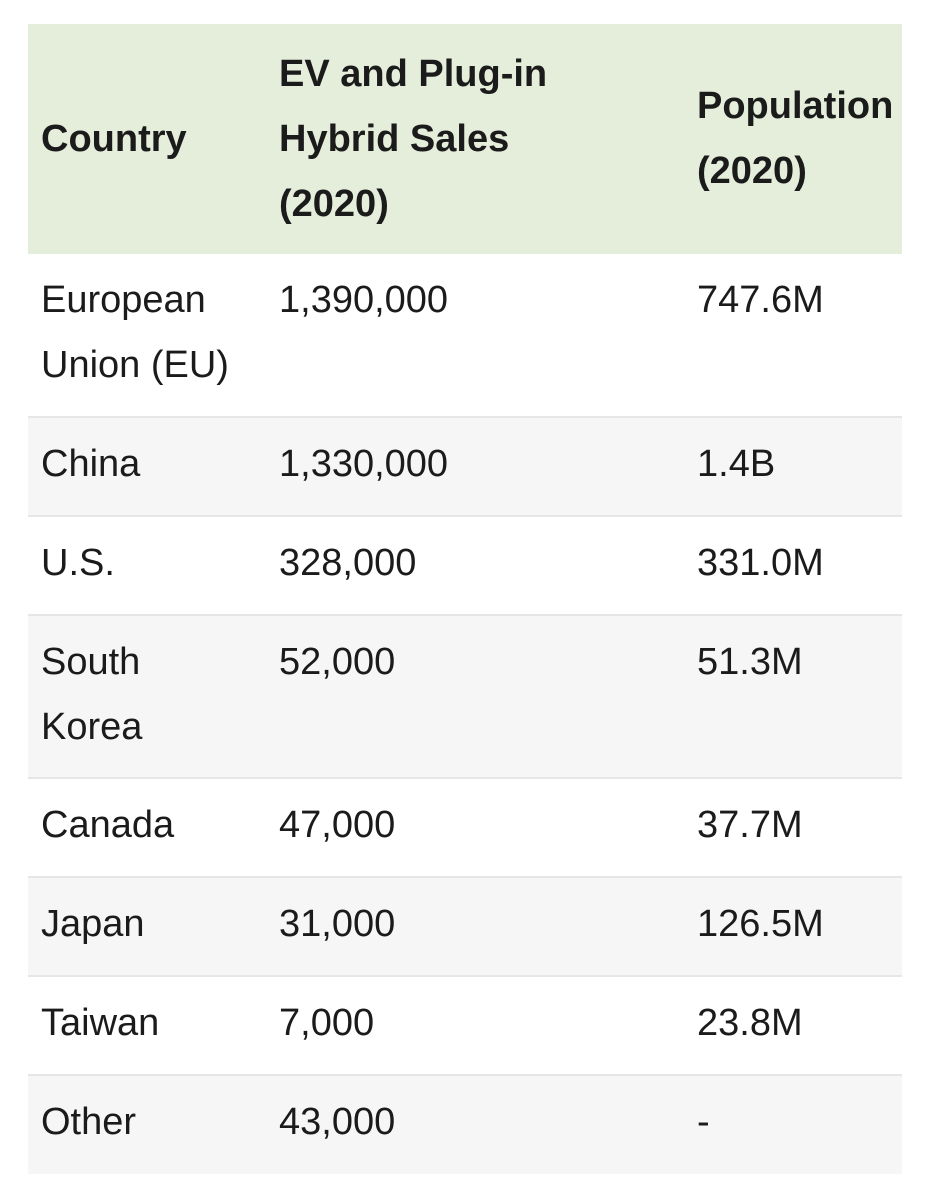 The image size is (933, 1188). Describe the element at coordinates (750, 1023) in the screenshot. I see `population-cell: 23.8M` at that location.